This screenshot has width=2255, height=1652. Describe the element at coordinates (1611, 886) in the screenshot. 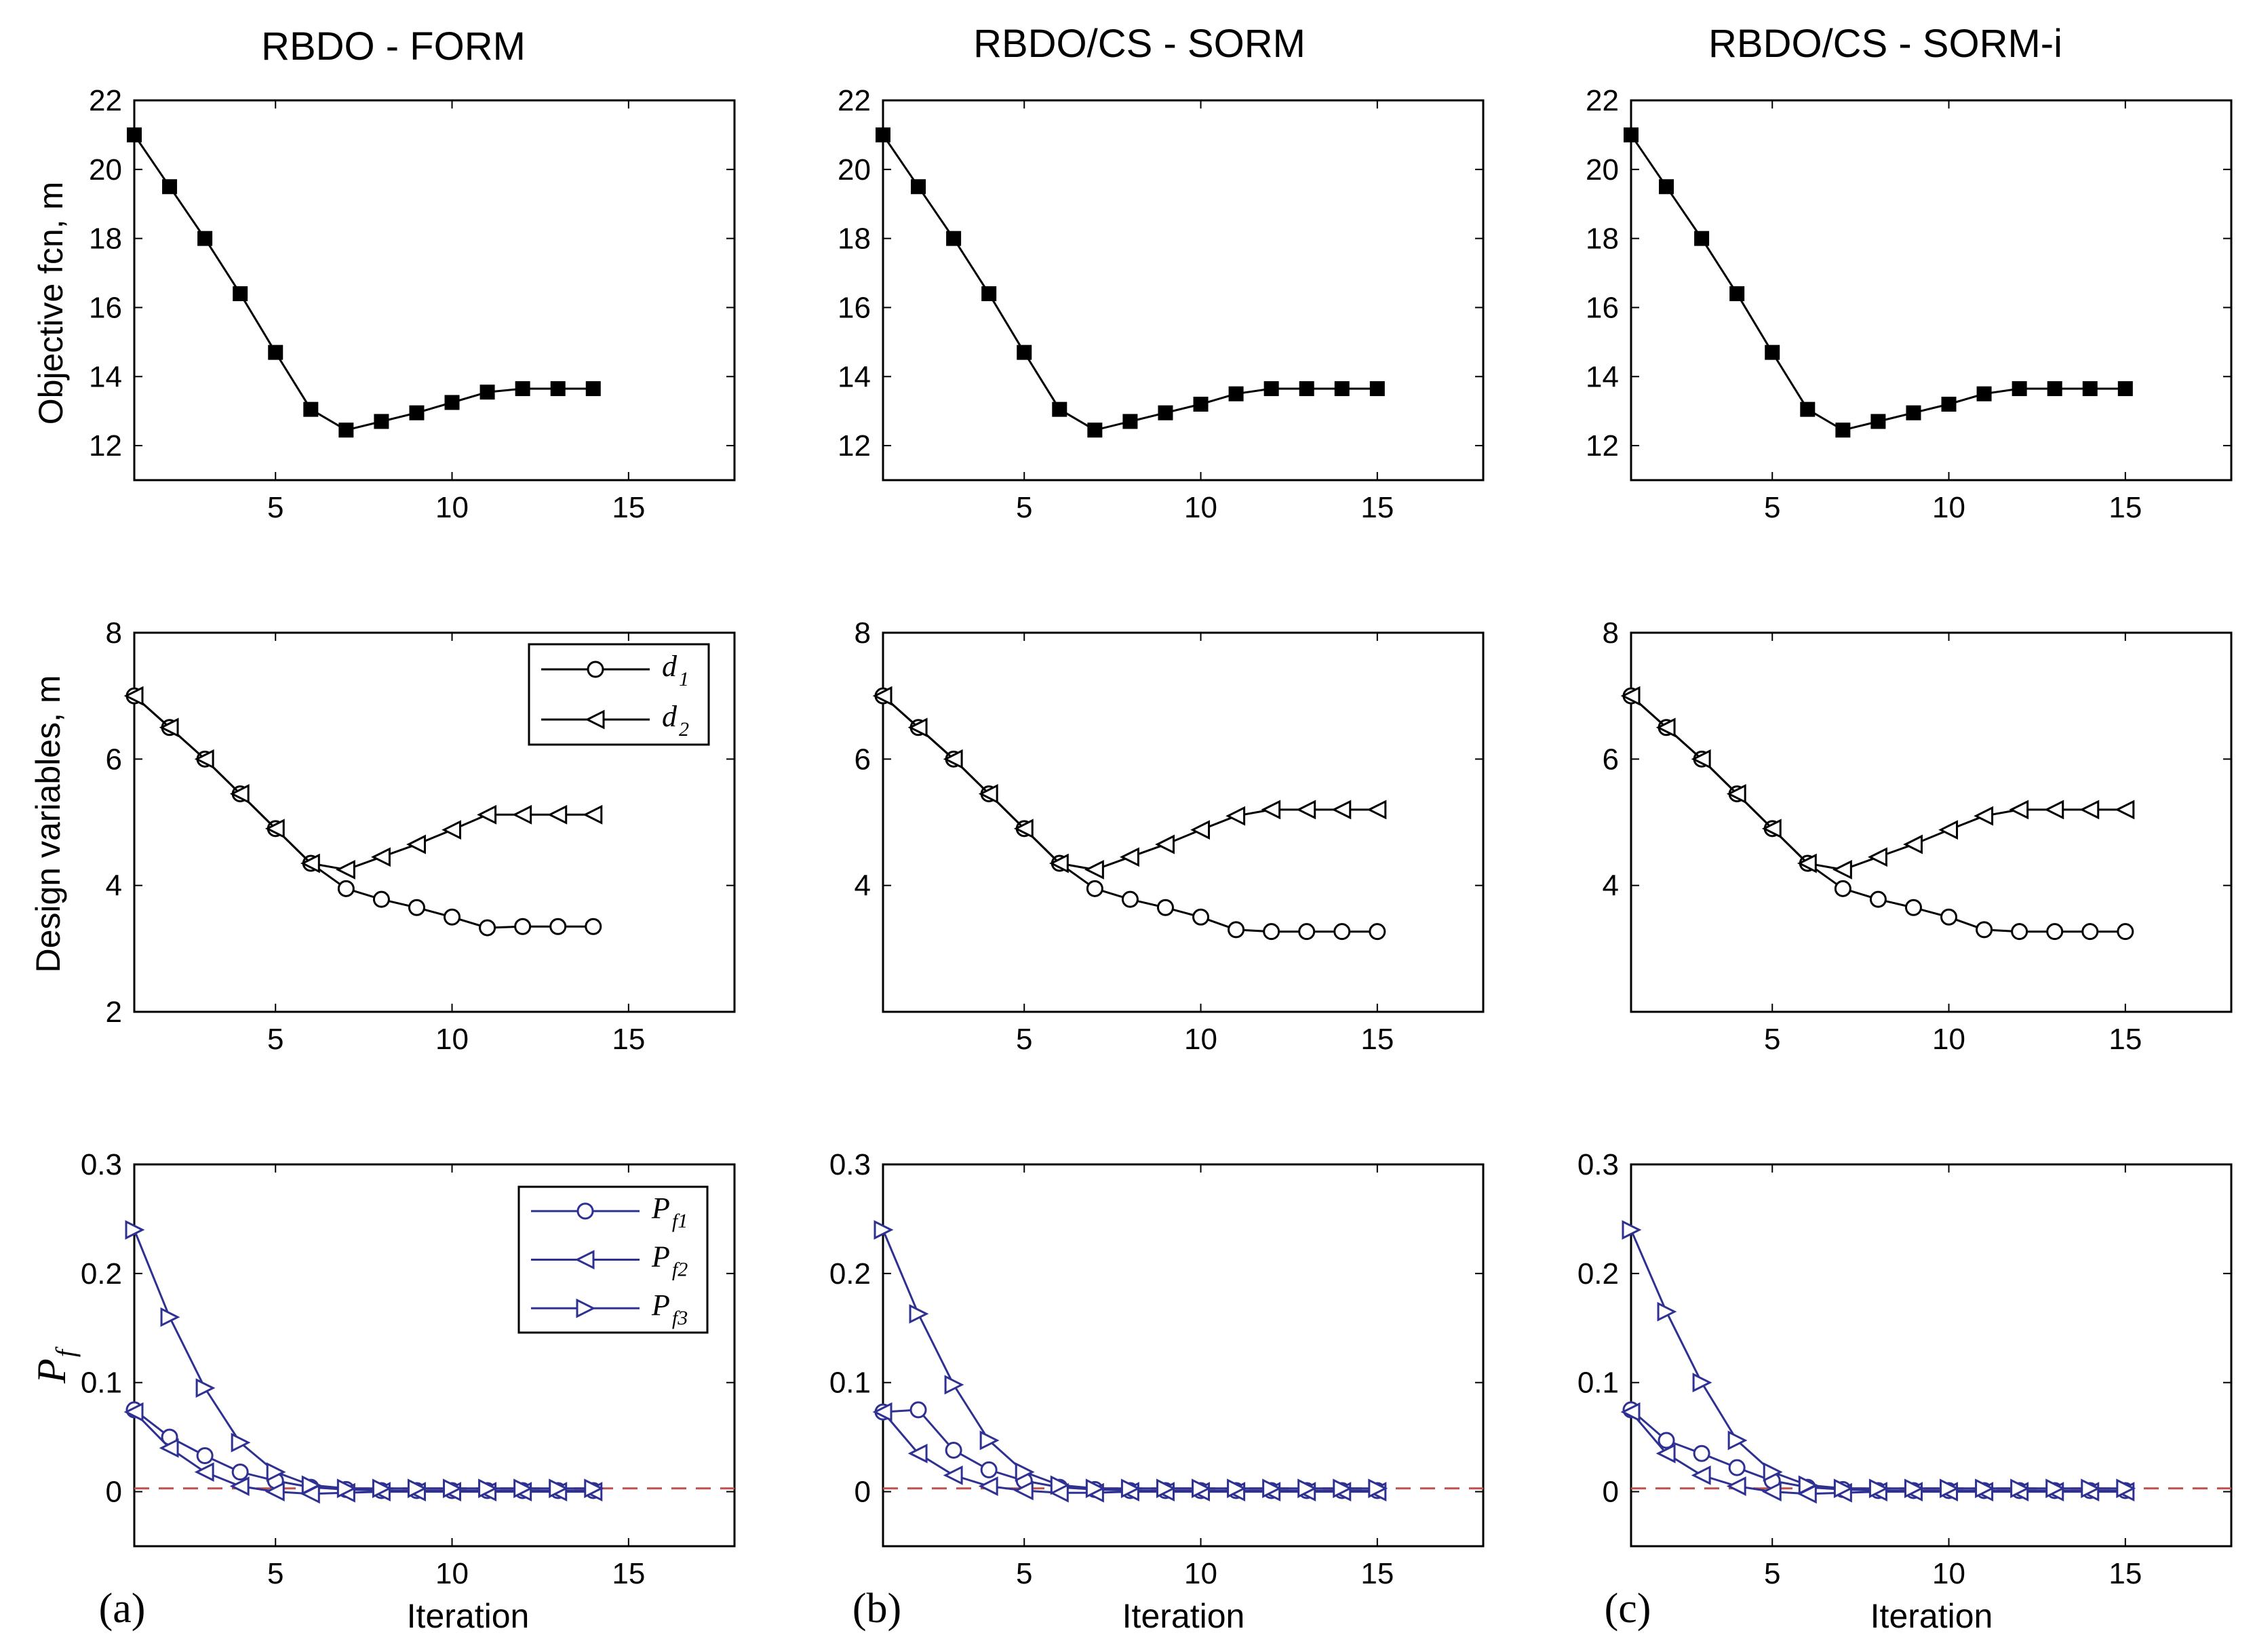

I see `y-tick-label: 4` at that location.